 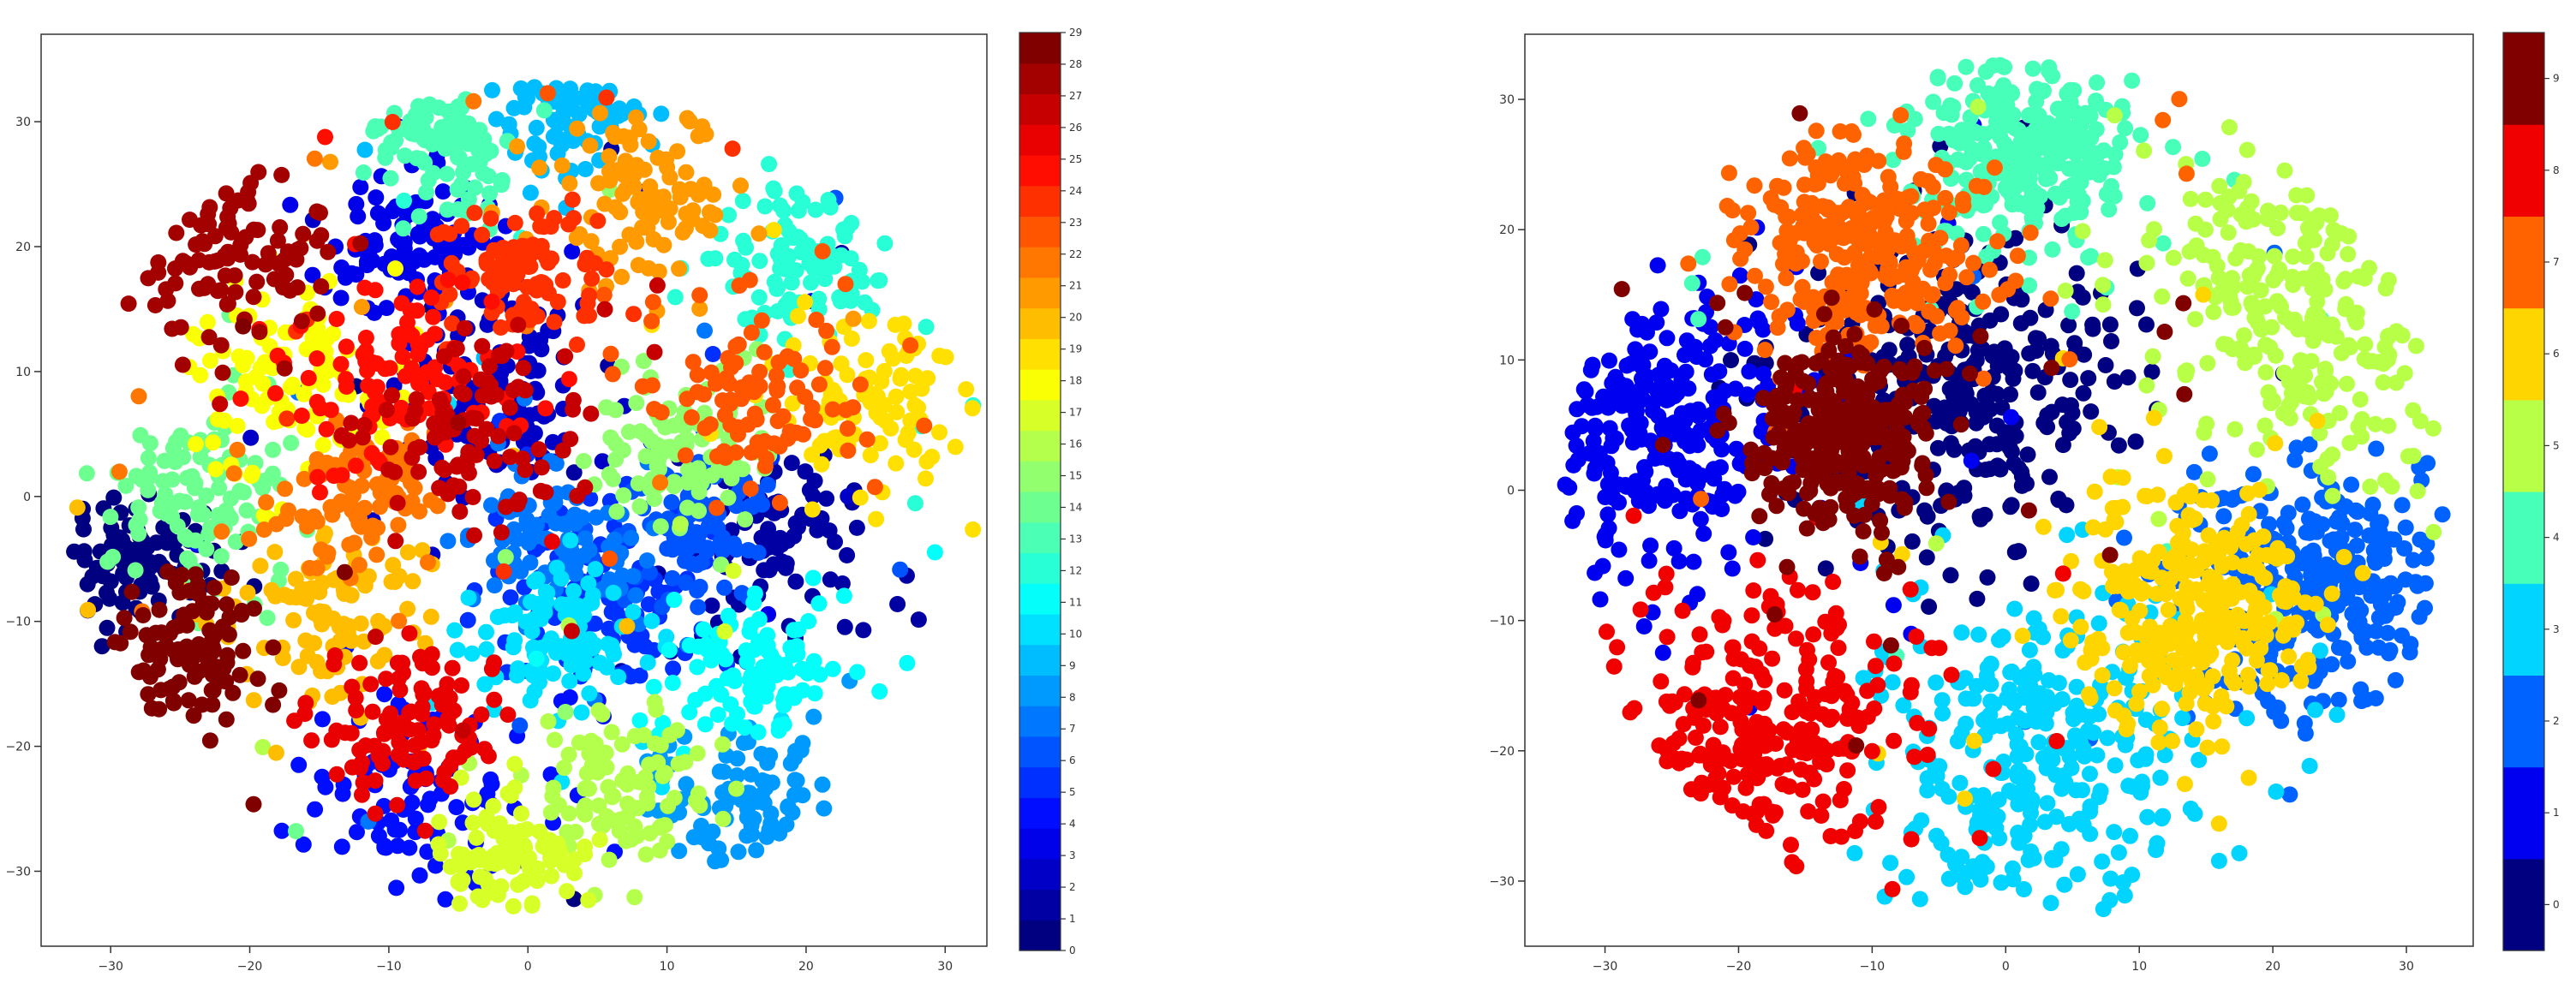 I want to click on y-tick-label: 20, so click(x=23, y=247).